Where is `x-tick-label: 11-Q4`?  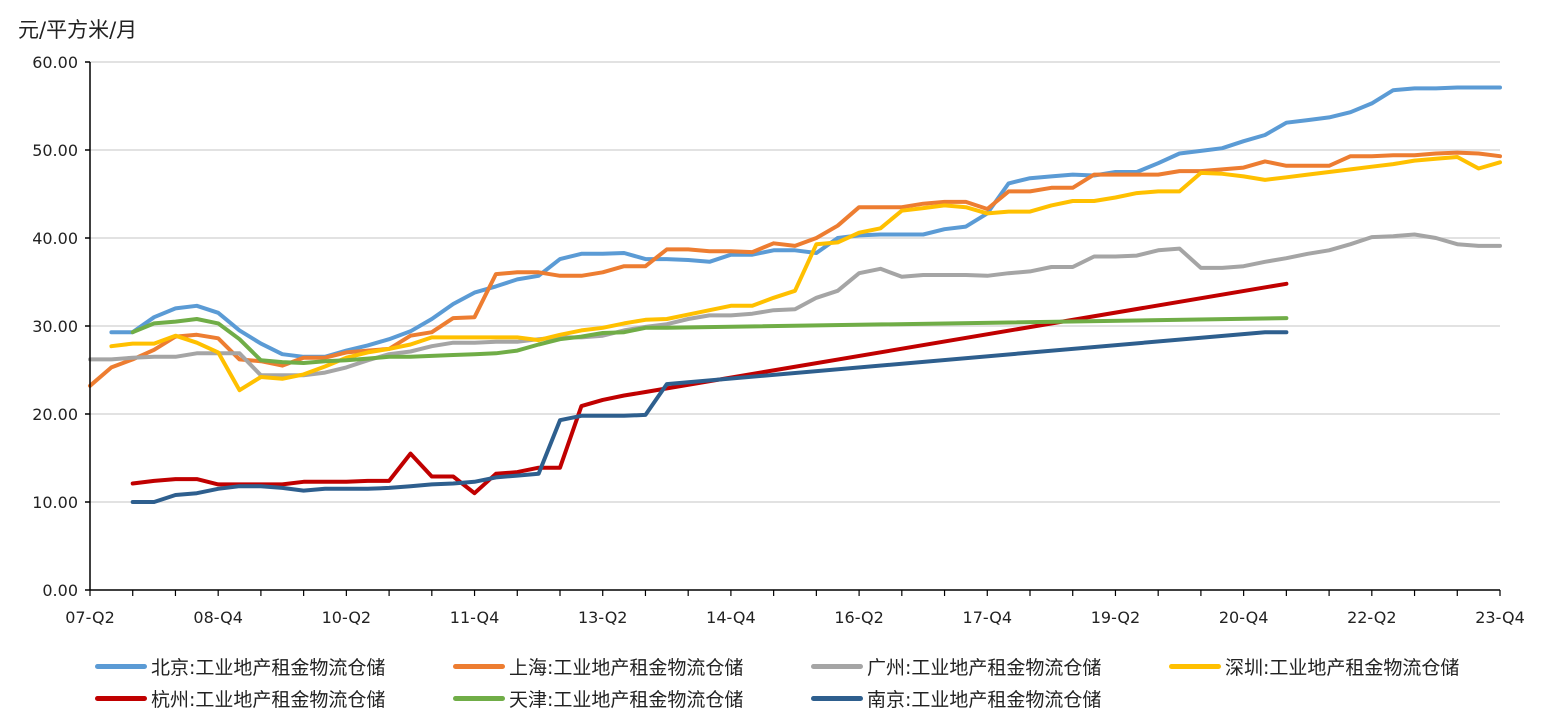
x-tick-label: 11-Q4 is located at coordinates (475, 617).